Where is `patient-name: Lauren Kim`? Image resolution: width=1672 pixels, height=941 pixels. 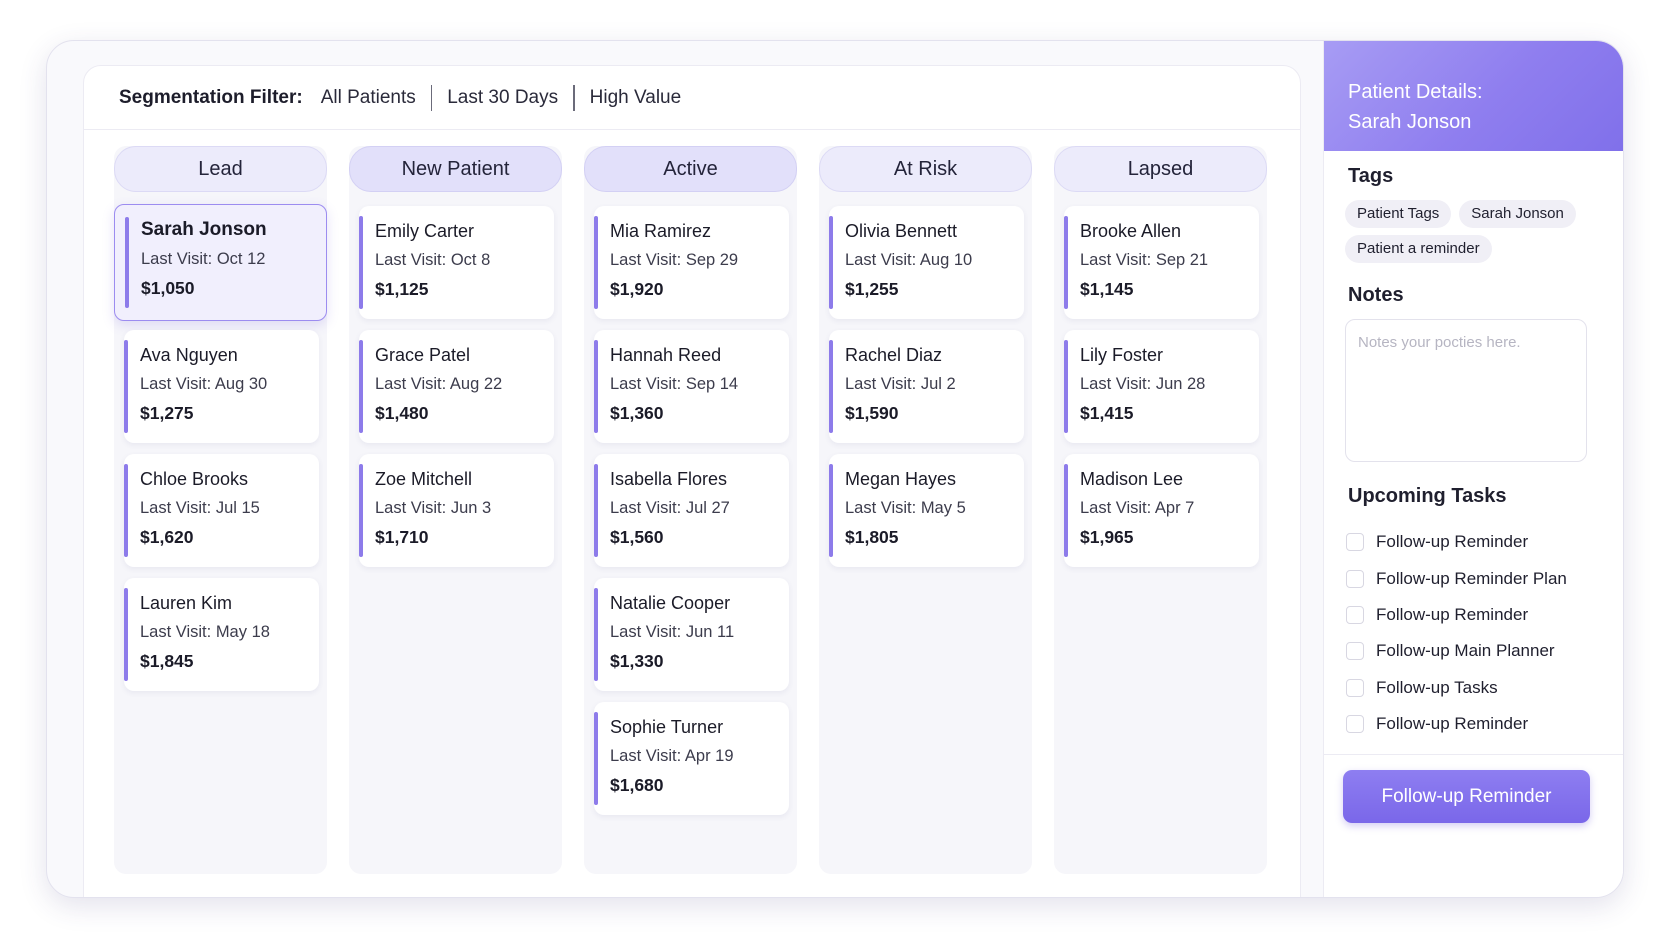
patient-name: Lauren Kim is located at coordinates (186, 603).